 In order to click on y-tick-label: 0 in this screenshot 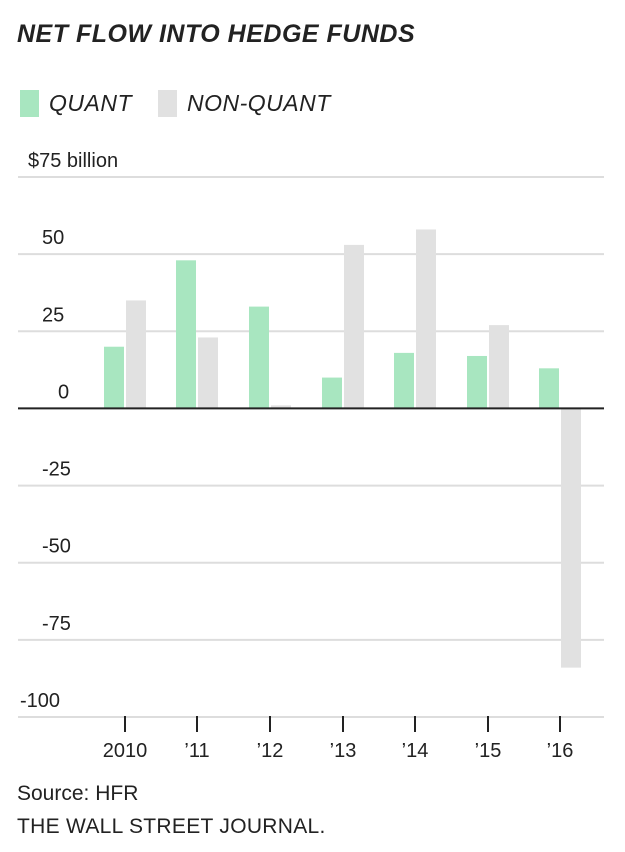, I will do `click(63, 392)`.